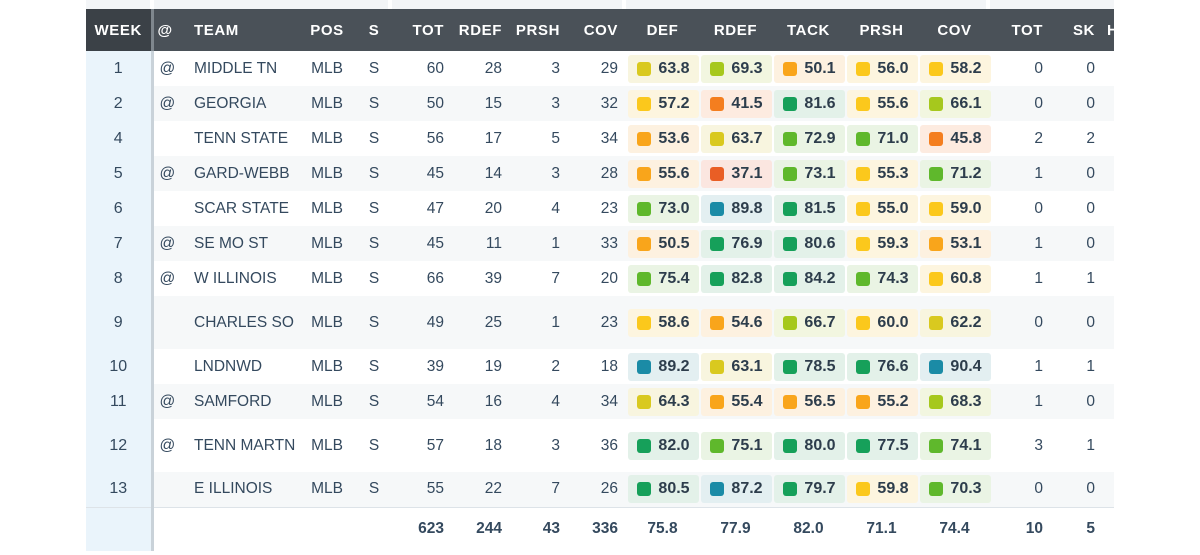  Describe the element at coordinates (662, 30) in the screenshot. I see `col-header-grade-def: DEF` at that location.